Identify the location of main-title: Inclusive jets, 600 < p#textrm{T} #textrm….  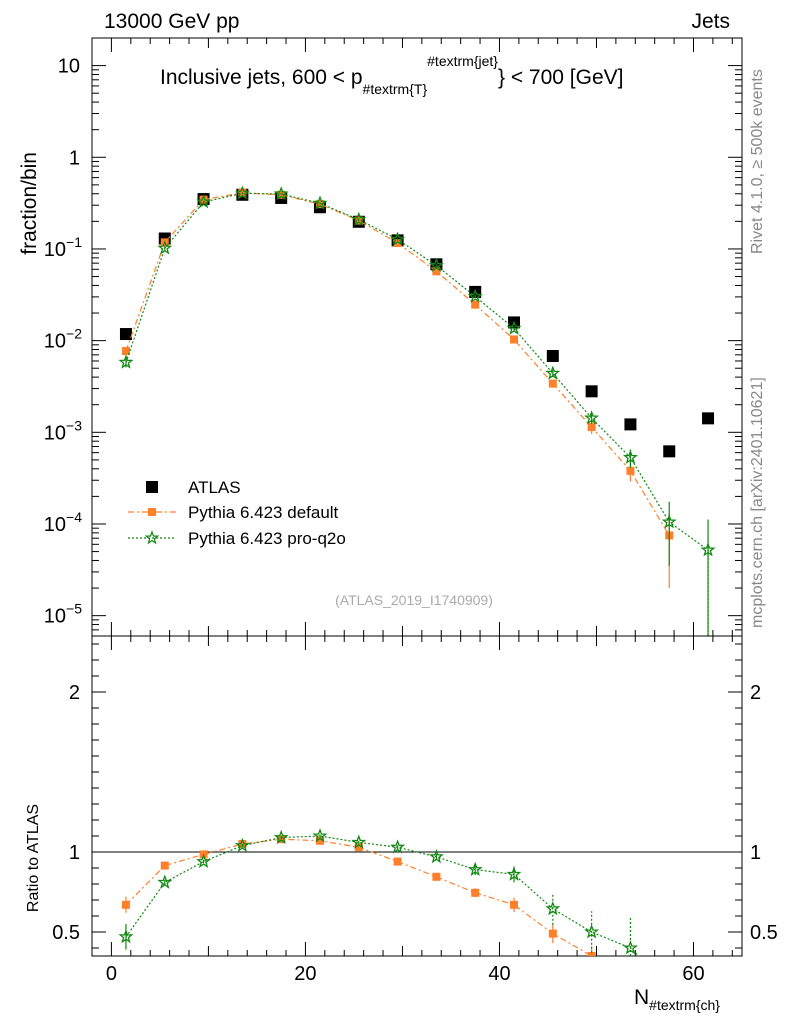
(391, 75).